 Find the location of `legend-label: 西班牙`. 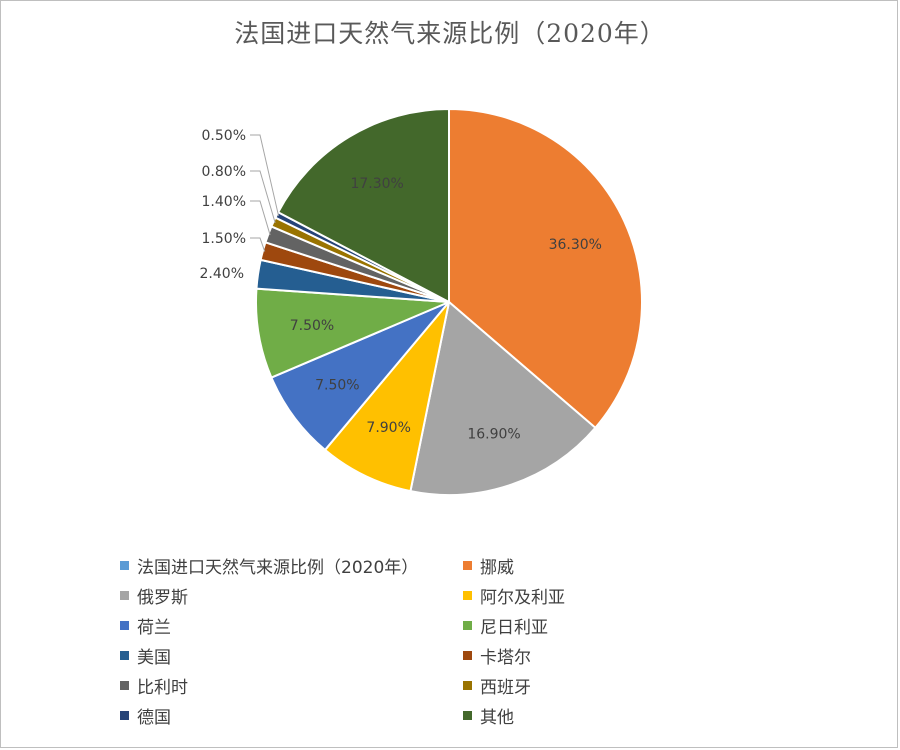

legend-label: 西班牙 is located at coordinates (505, 687).